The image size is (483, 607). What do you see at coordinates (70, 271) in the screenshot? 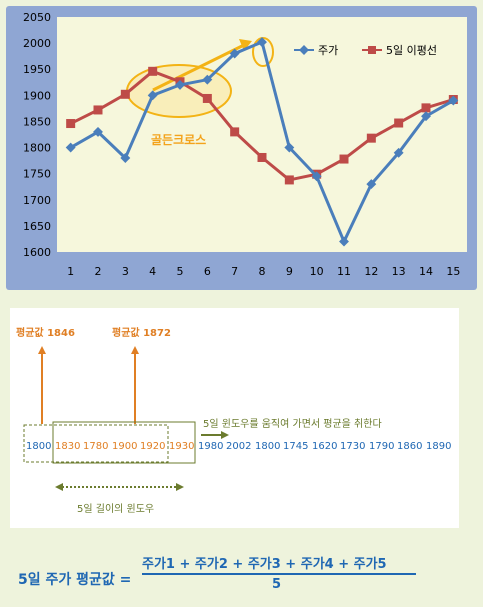
I see `x-tick-label: 1` at bounding box center [70, 271].